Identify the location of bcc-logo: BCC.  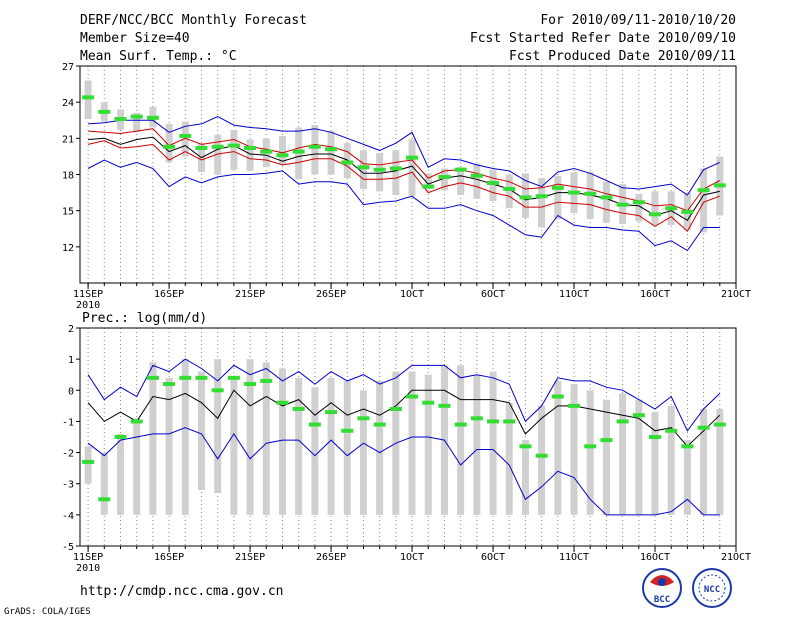
(662, 588).